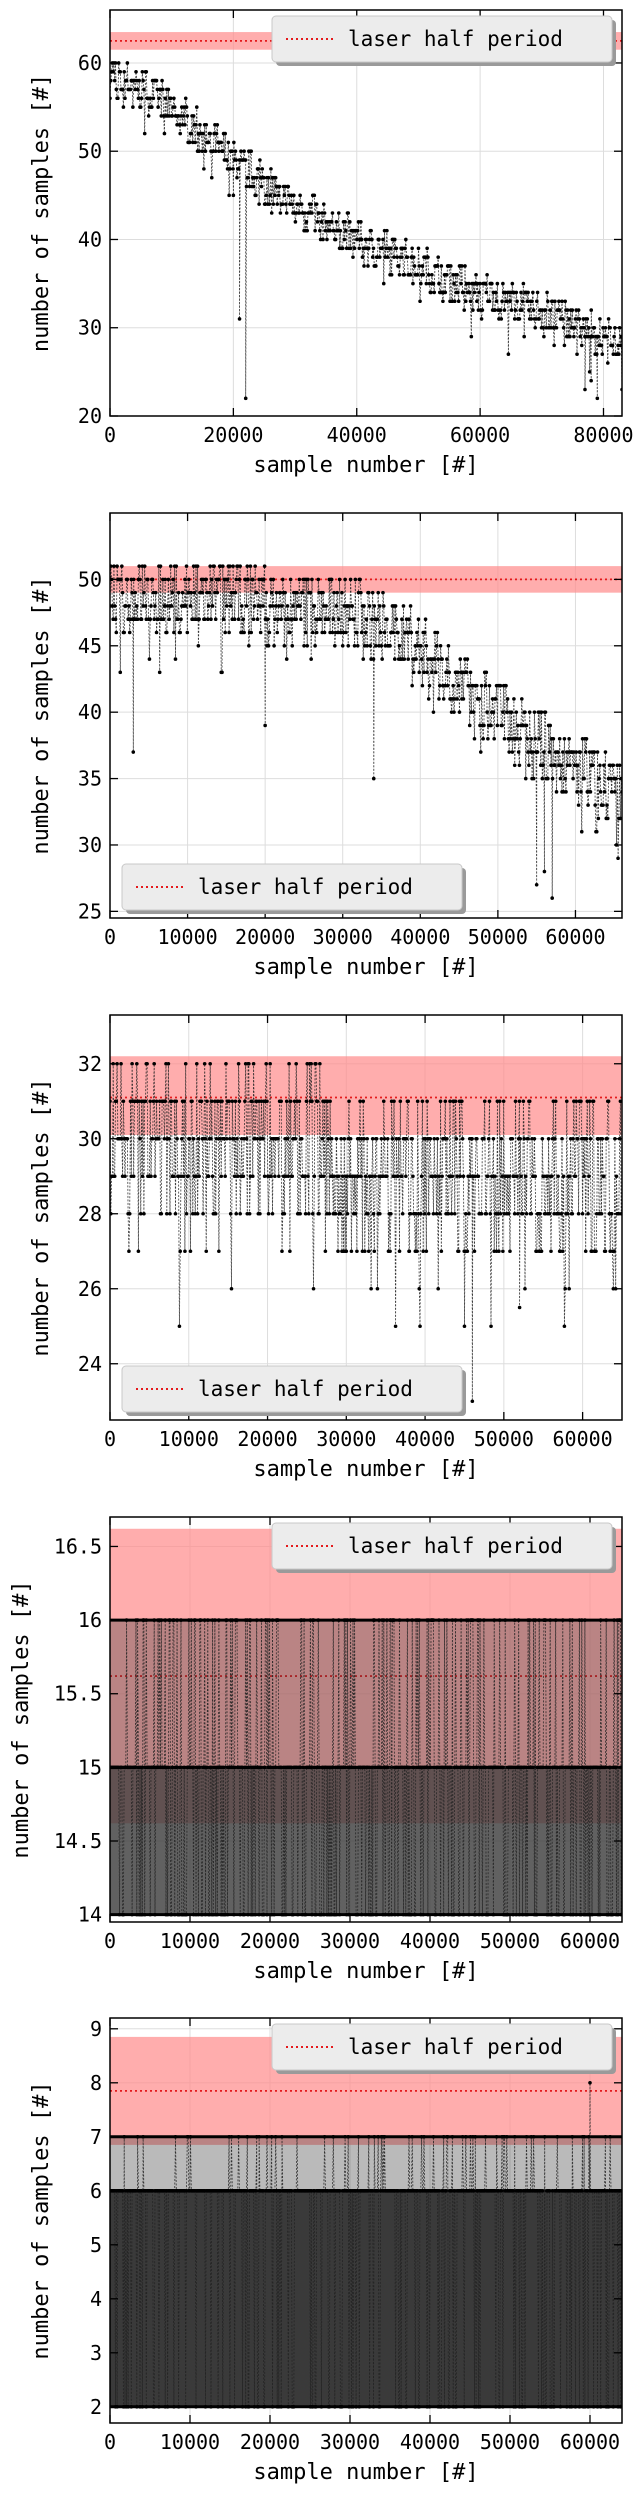  Describe the element at coordinates (90, 646) in the screenshot. I see `y-tick-label: 45` at that location.